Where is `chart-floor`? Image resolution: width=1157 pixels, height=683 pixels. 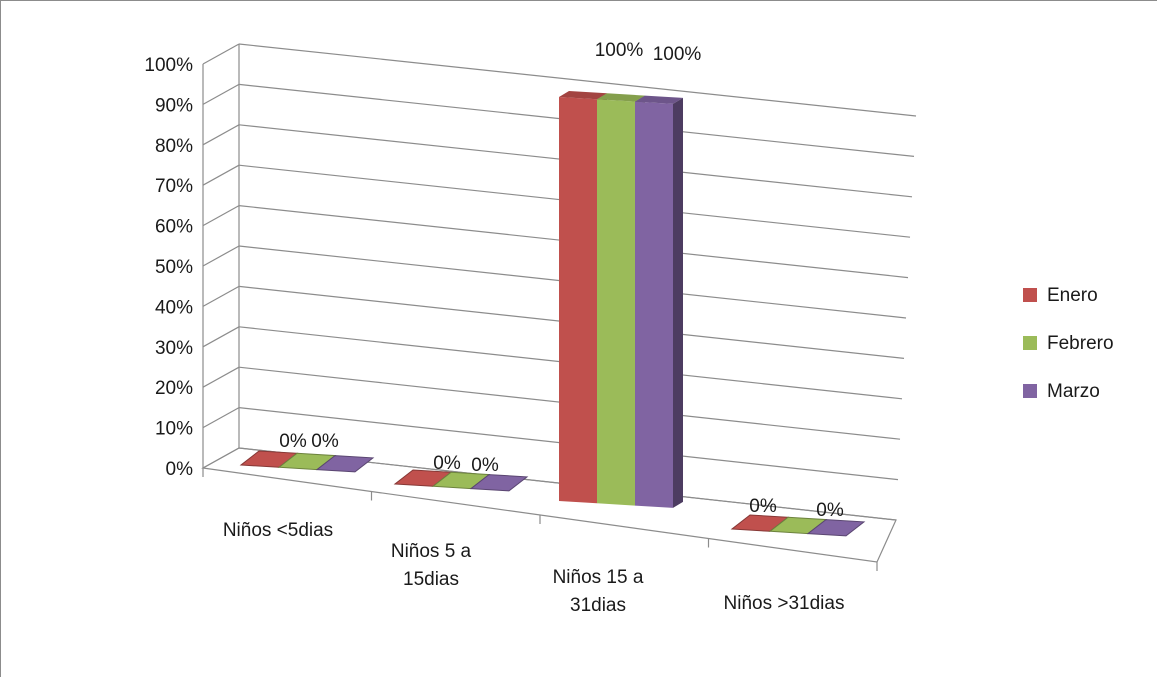 chart-floor is located at coordinates (549, 505).